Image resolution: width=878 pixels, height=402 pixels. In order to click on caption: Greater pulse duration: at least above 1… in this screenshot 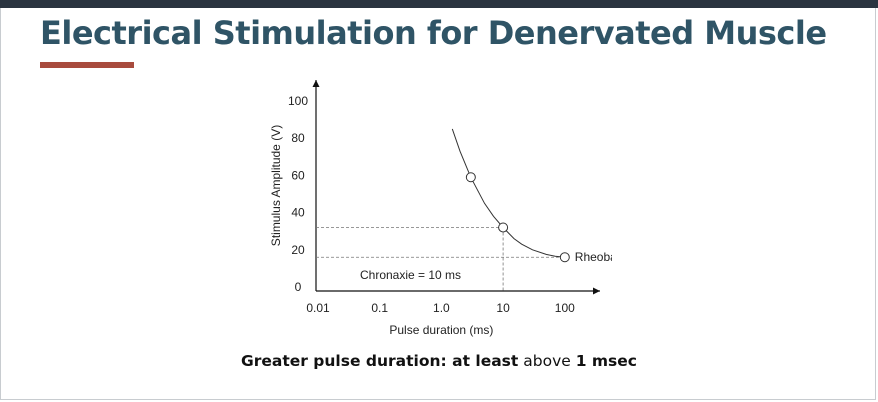, I will do `click(439, 361)`.